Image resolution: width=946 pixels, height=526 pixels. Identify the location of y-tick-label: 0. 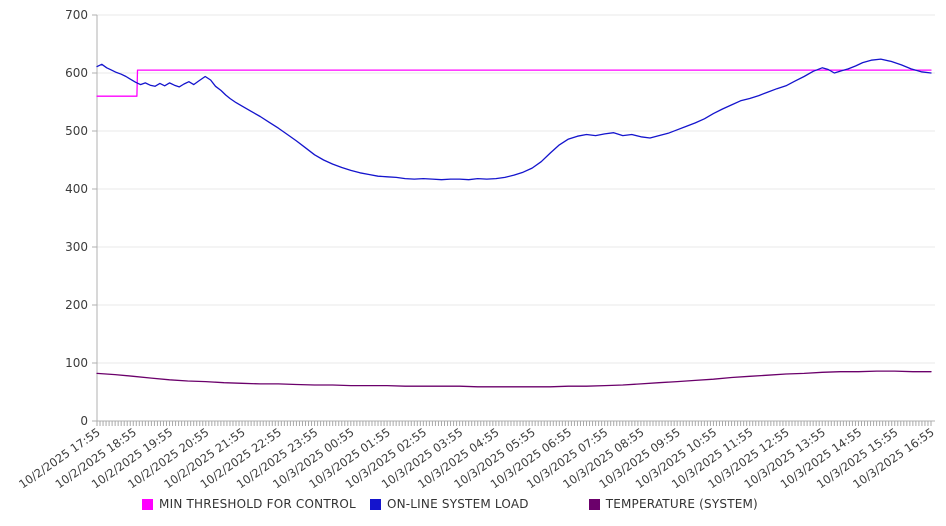
(84, 421).